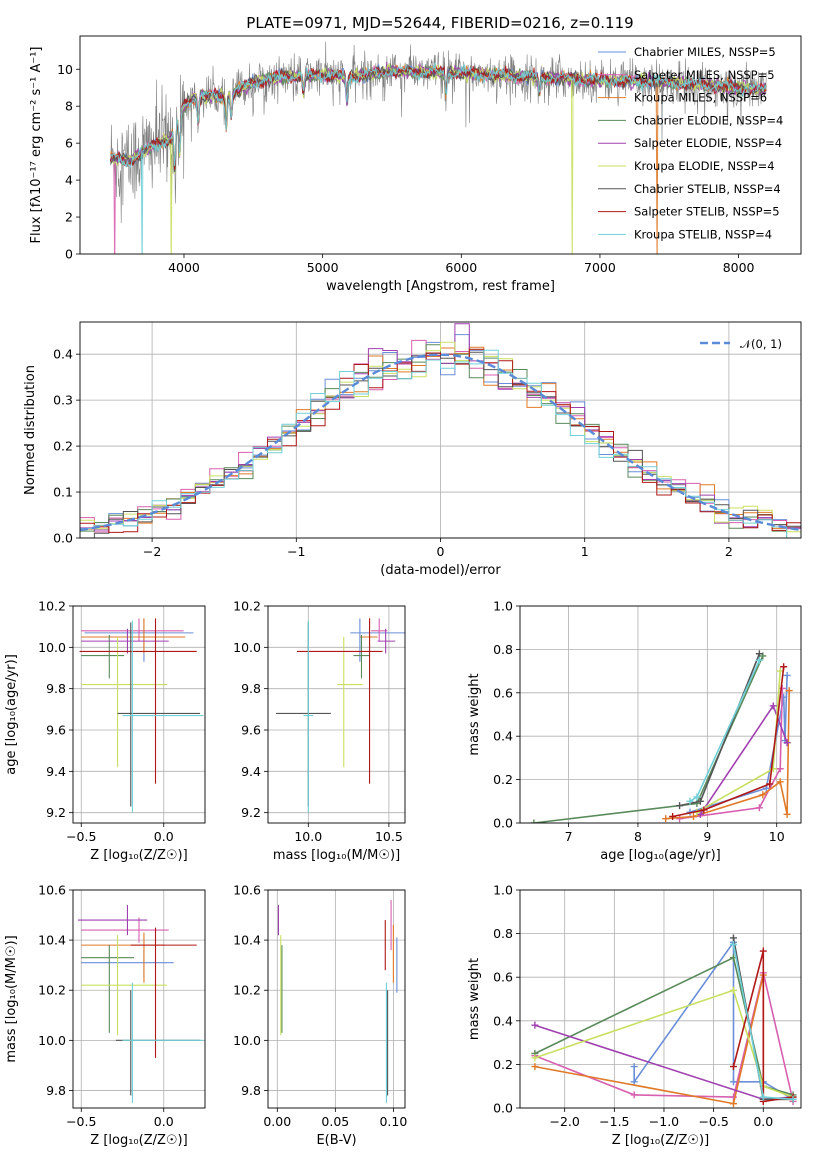 The width and height of the screenshot is (819, 1170). I want to click on y-tick-label: 2, so click(69, 217).